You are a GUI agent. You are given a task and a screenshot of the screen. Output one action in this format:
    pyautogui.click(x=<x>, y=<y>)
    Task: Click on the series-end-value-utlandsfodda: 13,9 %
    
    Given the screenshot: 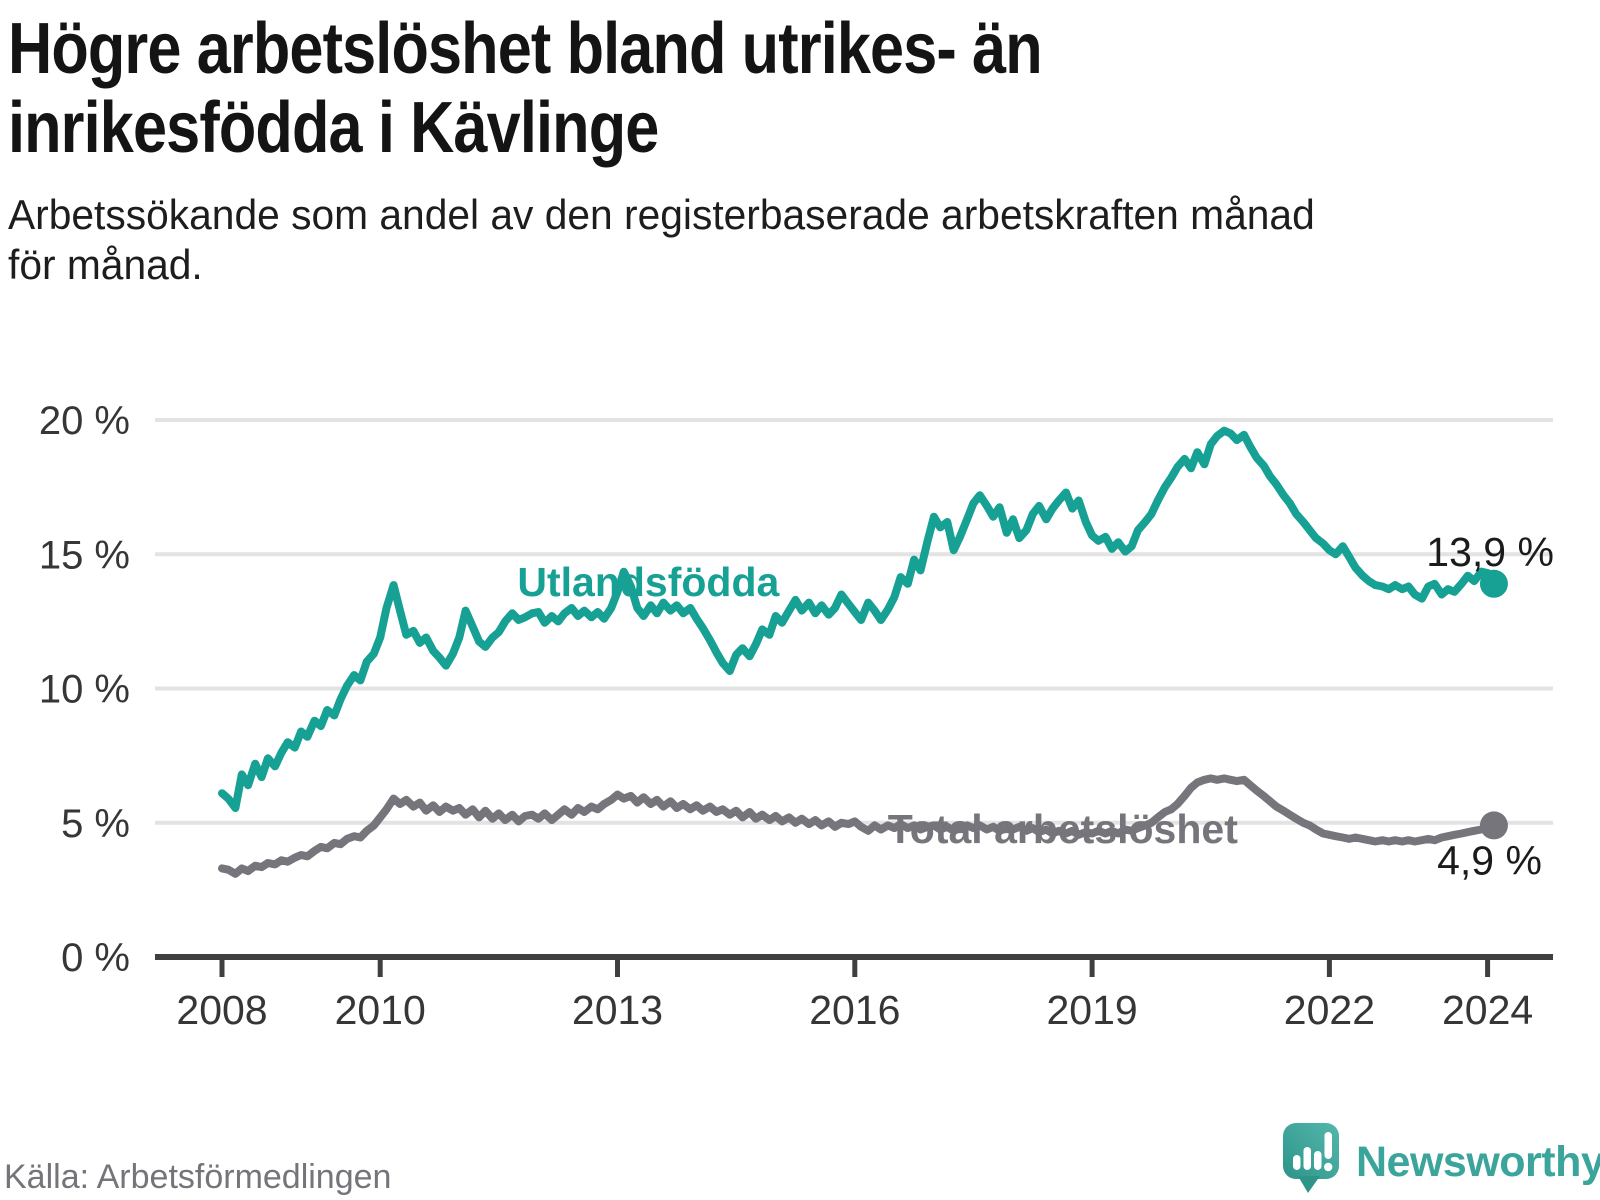 What is the action you would take?
    pyautogui.click(x=1490, y=552)
    